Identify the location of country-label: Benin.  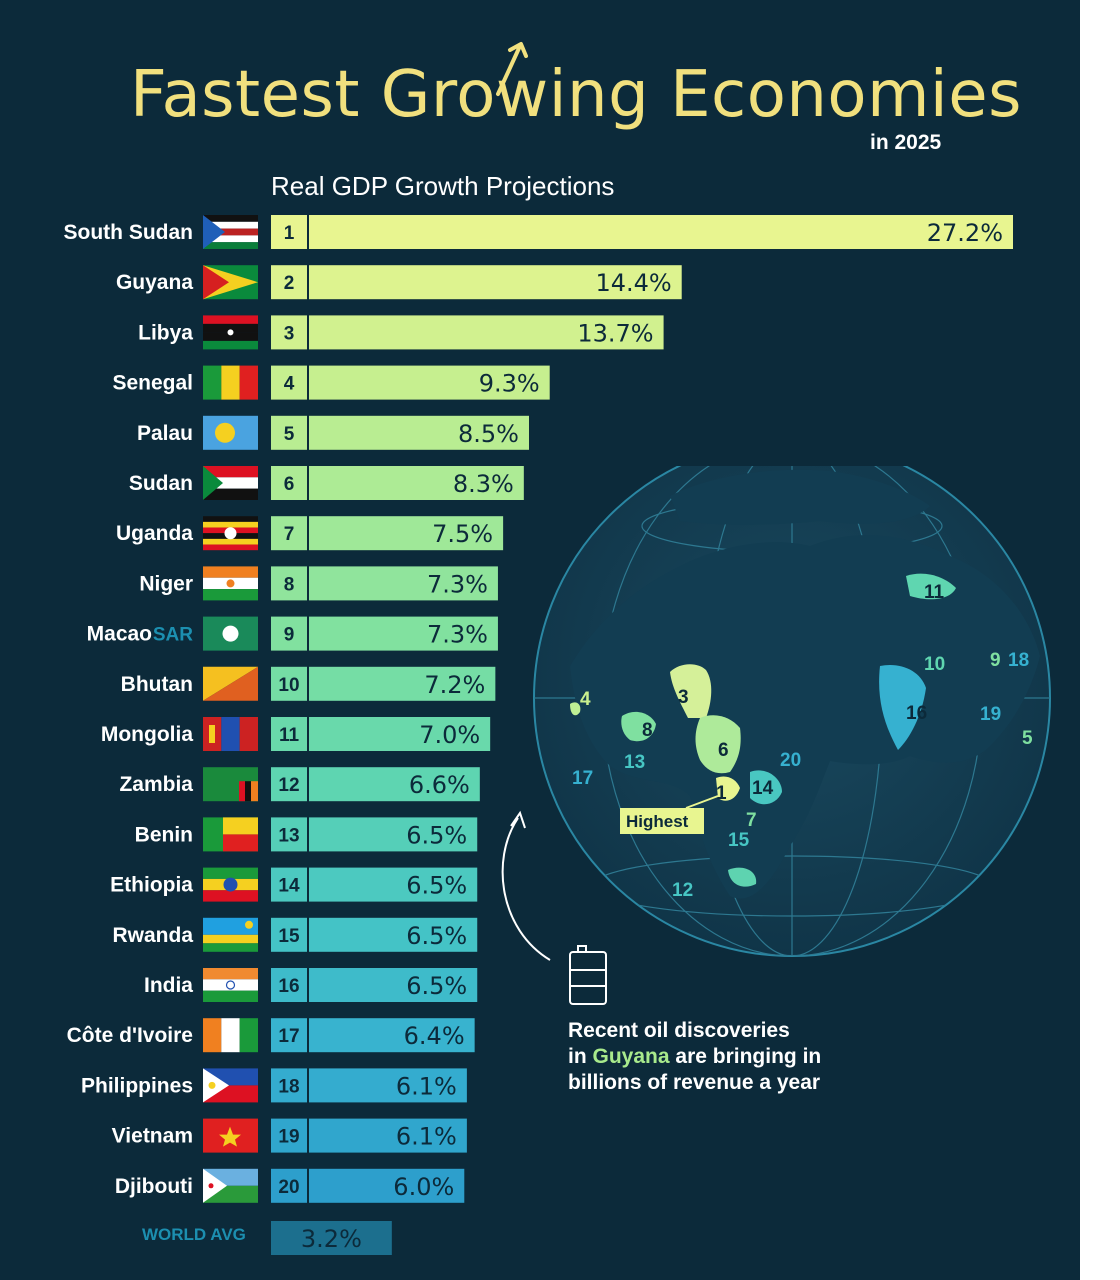
(164, 834).